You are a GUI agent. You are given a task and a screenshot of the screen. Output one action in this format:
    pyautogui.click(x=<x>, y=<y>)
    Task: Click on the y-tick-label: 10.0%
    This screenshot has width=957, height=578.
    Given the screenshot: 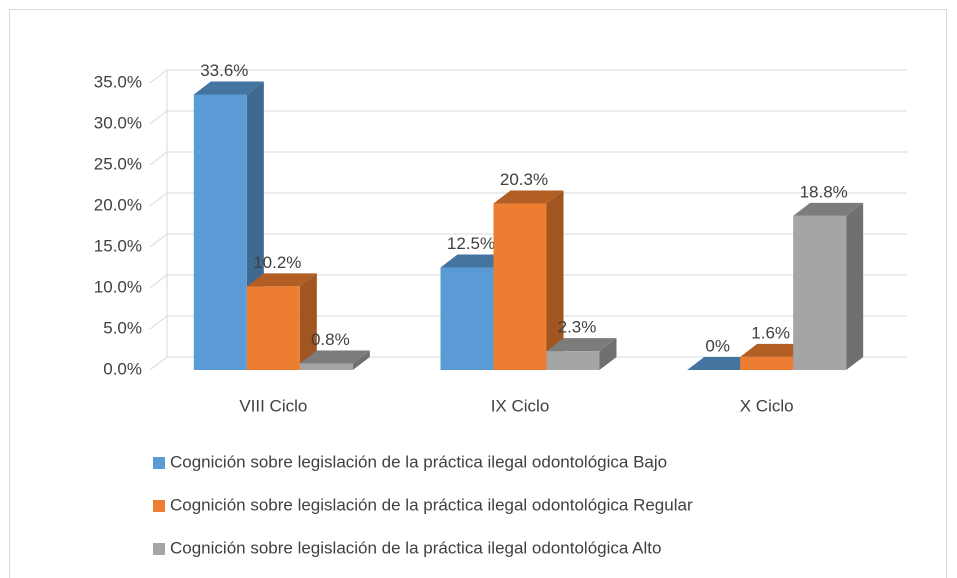 What is the action you would take?
    pyautogui.click(x=118, y=286)
    